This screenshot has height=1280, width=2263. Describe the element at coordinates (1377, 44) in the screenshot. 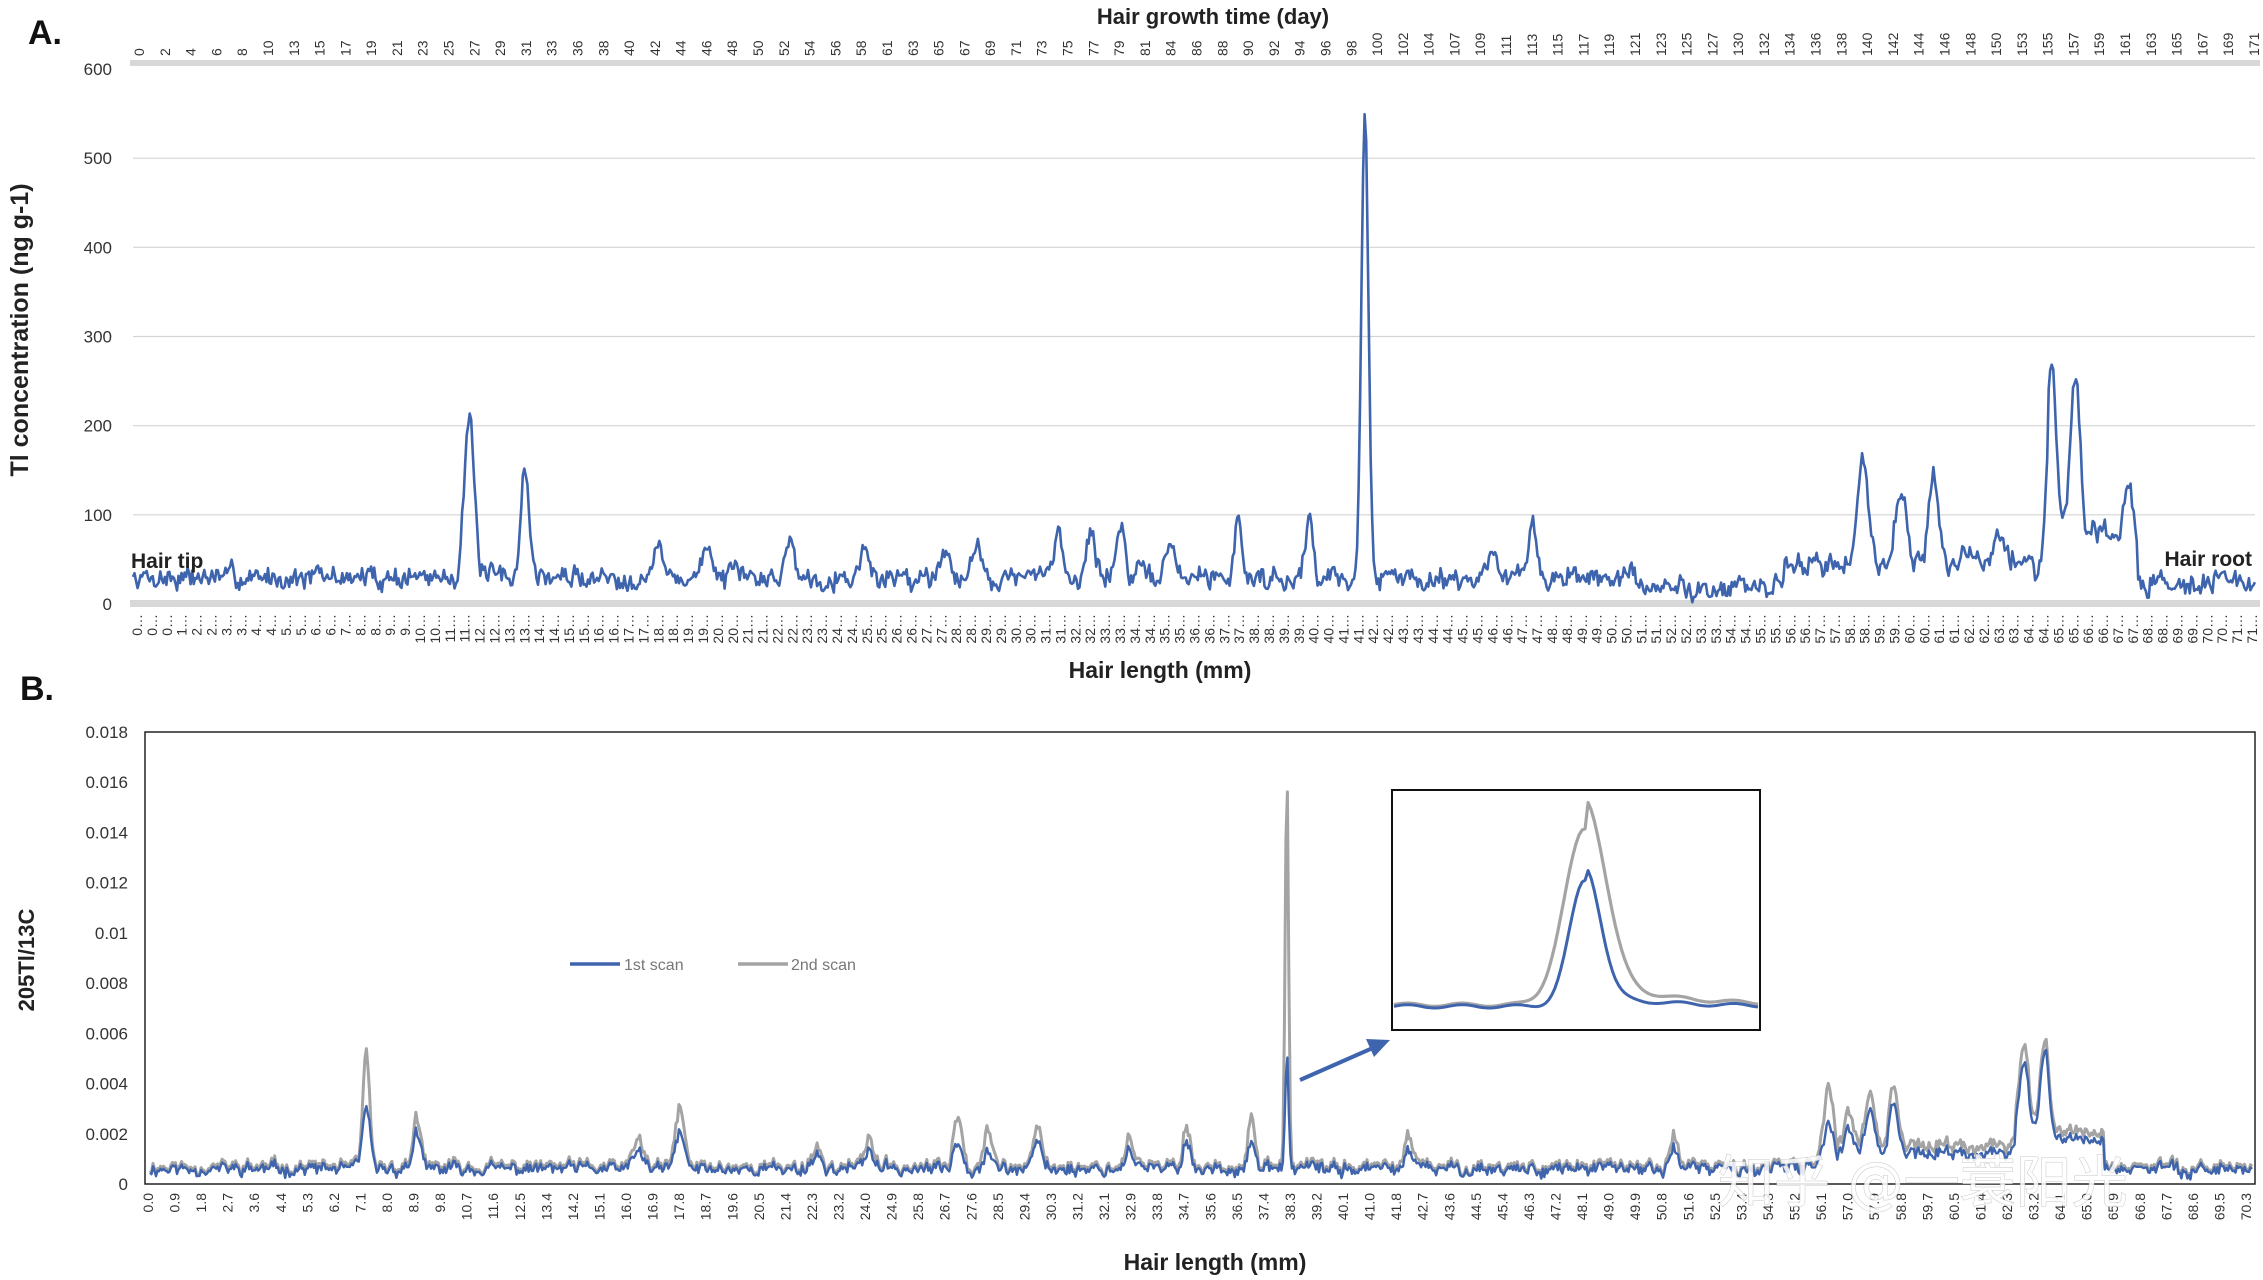

I see `panel-a-top-tick-label: 100` at that location.